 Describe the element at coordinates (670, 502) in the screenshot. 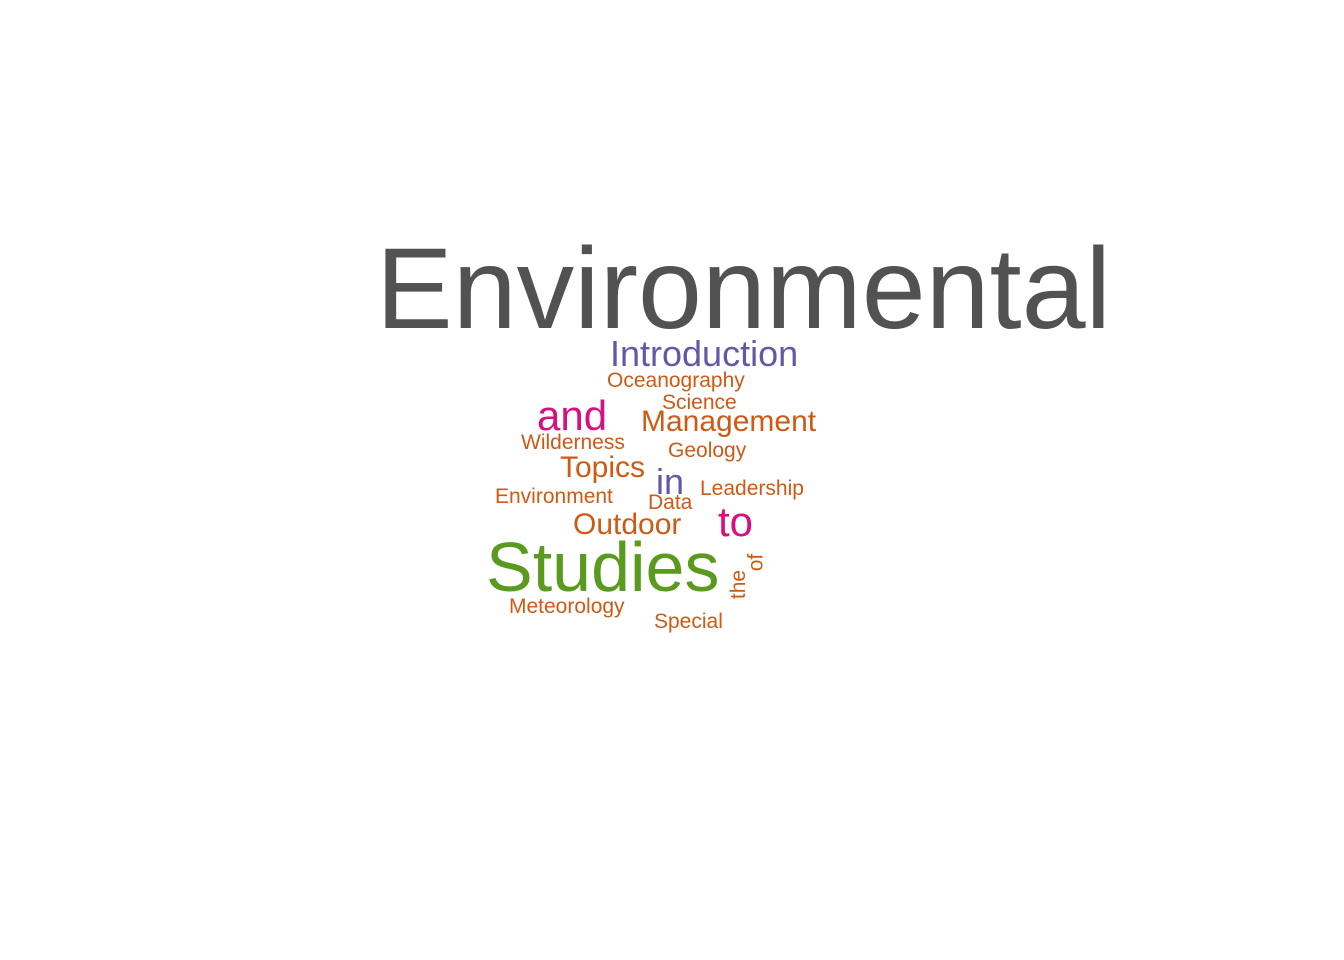

I see `word-data: Data` at that location.